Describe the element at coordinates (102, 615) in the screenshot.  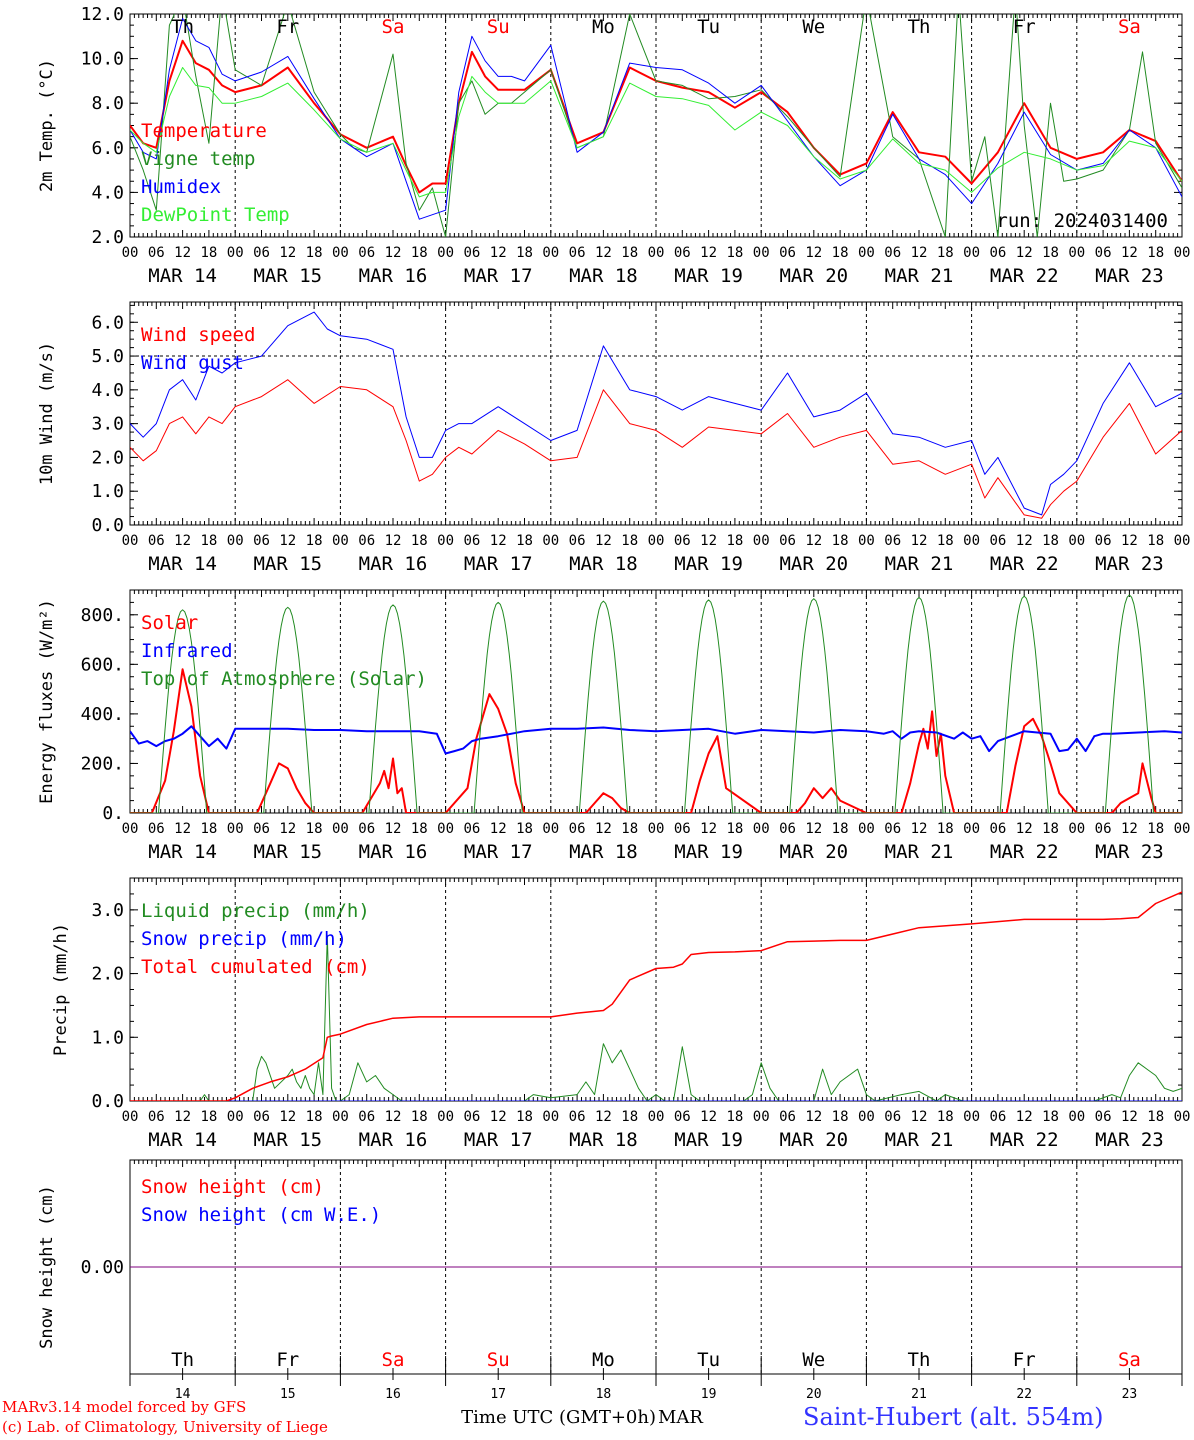
I see `y-tick-label: 800.` at that location.